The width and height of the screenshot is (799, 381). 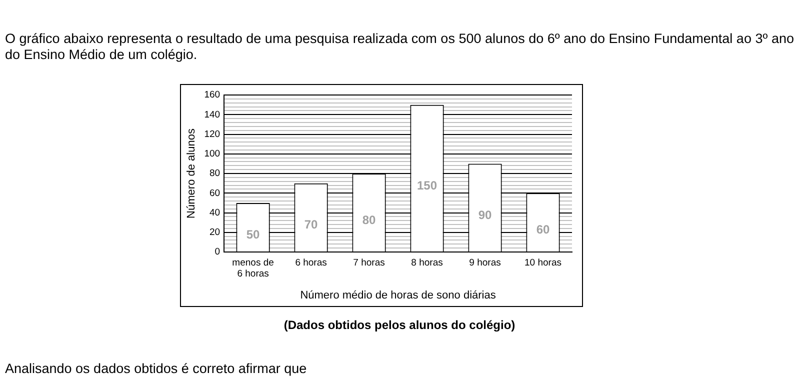 What do you see at coordinates (214, 232) in the screenshot?
I see `y-tick-label: 20` at bounding box center [214, 232].